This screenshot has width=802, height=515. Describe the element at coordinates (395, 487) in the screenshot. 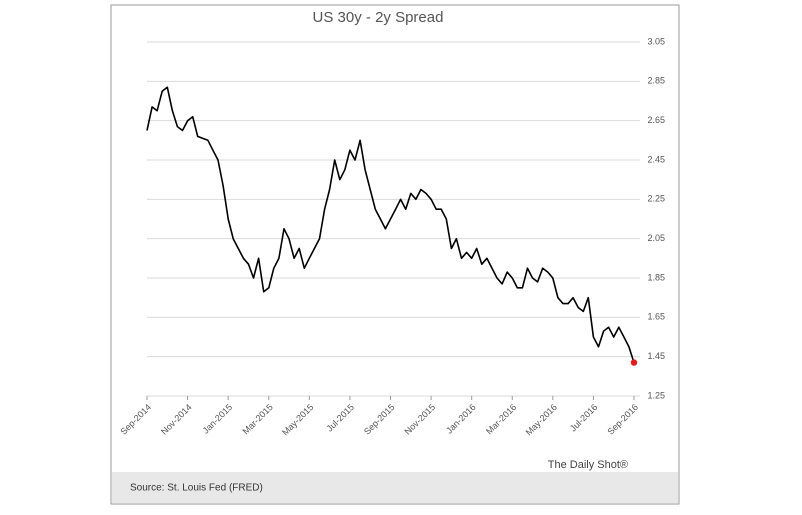

I see `footer-band` at that location.